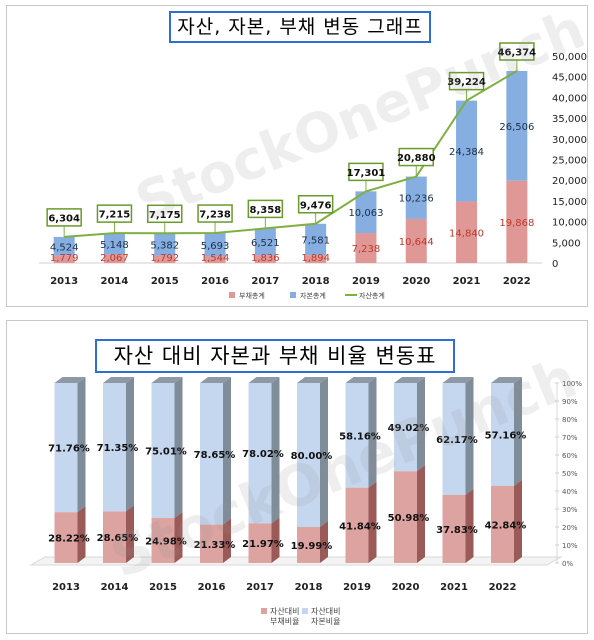  I want to click on asset-data-label: 9,476, so click(316, 205).